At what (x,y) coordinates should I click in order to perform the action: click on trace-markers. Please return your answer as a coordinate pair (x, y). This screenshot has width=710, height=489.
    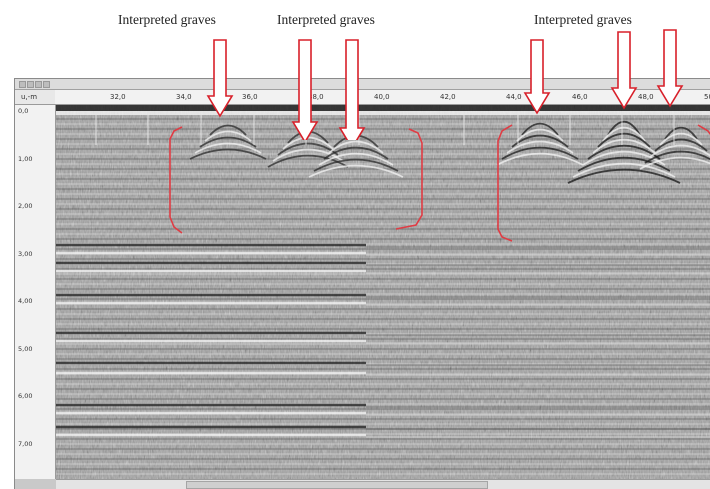
    Looking at the image, I should click on (385, 130).